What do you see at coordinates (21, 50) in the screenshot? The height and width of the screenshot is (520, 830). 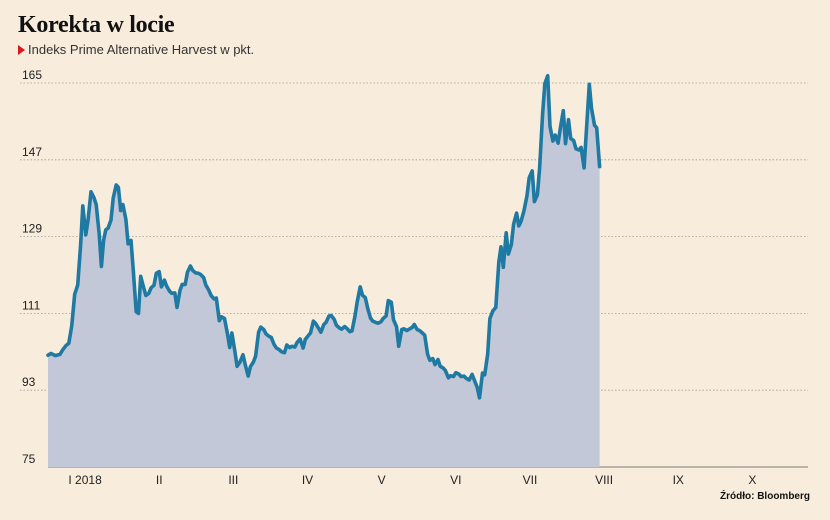 I see `triangle-marker-icon` at bounding box center [21, 50].